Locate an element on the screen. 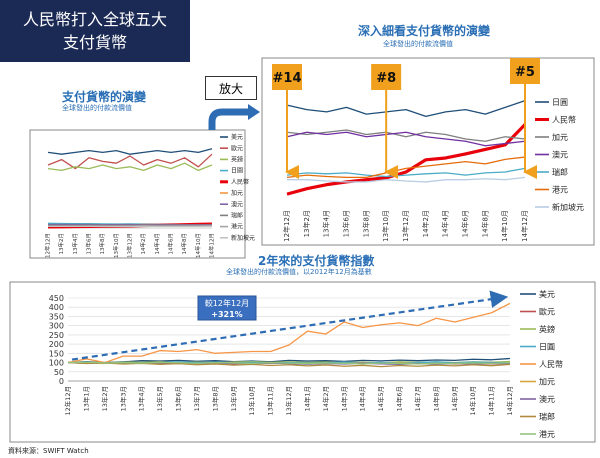 The image size is (600, 458). mini-legend-label: 日圓 is located at coordinates (237, 171).